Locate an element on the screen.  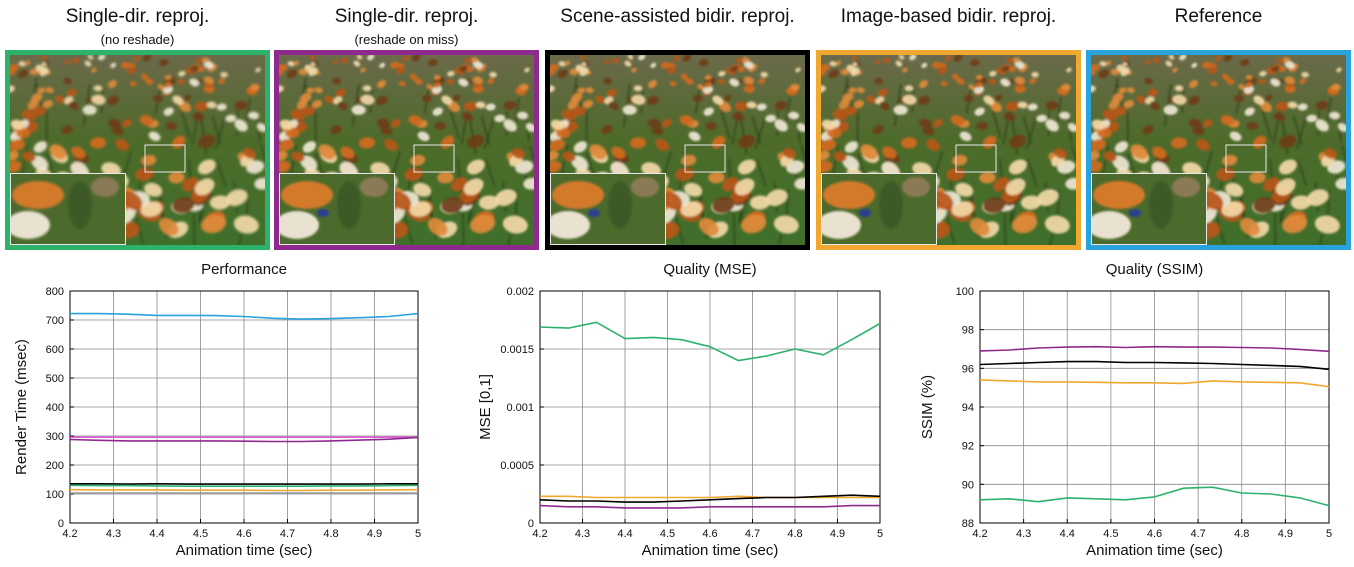
y-tick-label: 800 is located at coordinates (55, 292).